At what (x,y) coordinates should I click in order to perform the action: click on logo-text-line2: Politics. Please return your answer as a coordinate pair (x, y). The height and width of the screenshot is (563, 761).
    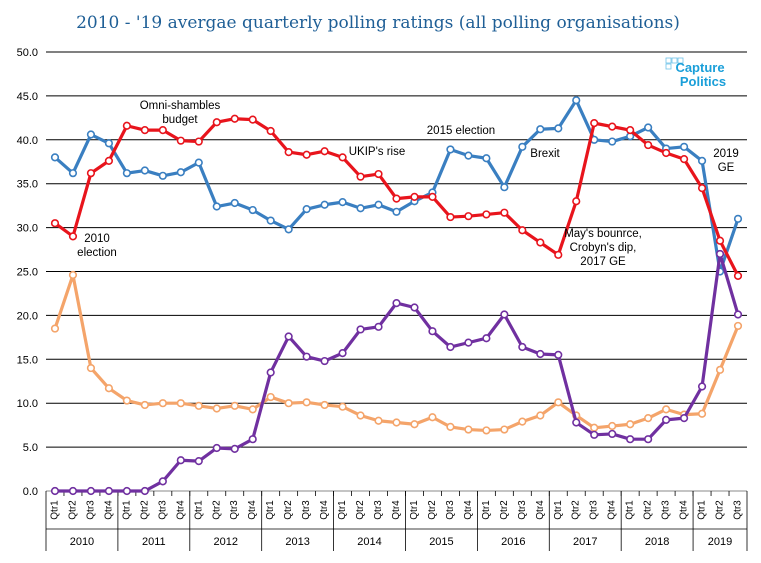
    Looking at the image, I should click on (703, 81).